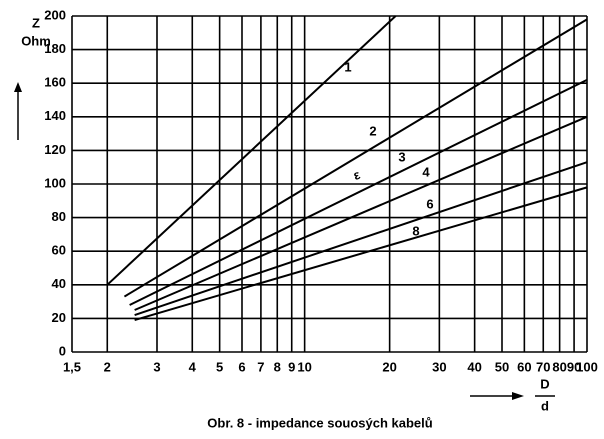 Image resolution: width=604 pixels, height=439 pixels. I want to click on x-tick-label: 70, so click(543, 366).